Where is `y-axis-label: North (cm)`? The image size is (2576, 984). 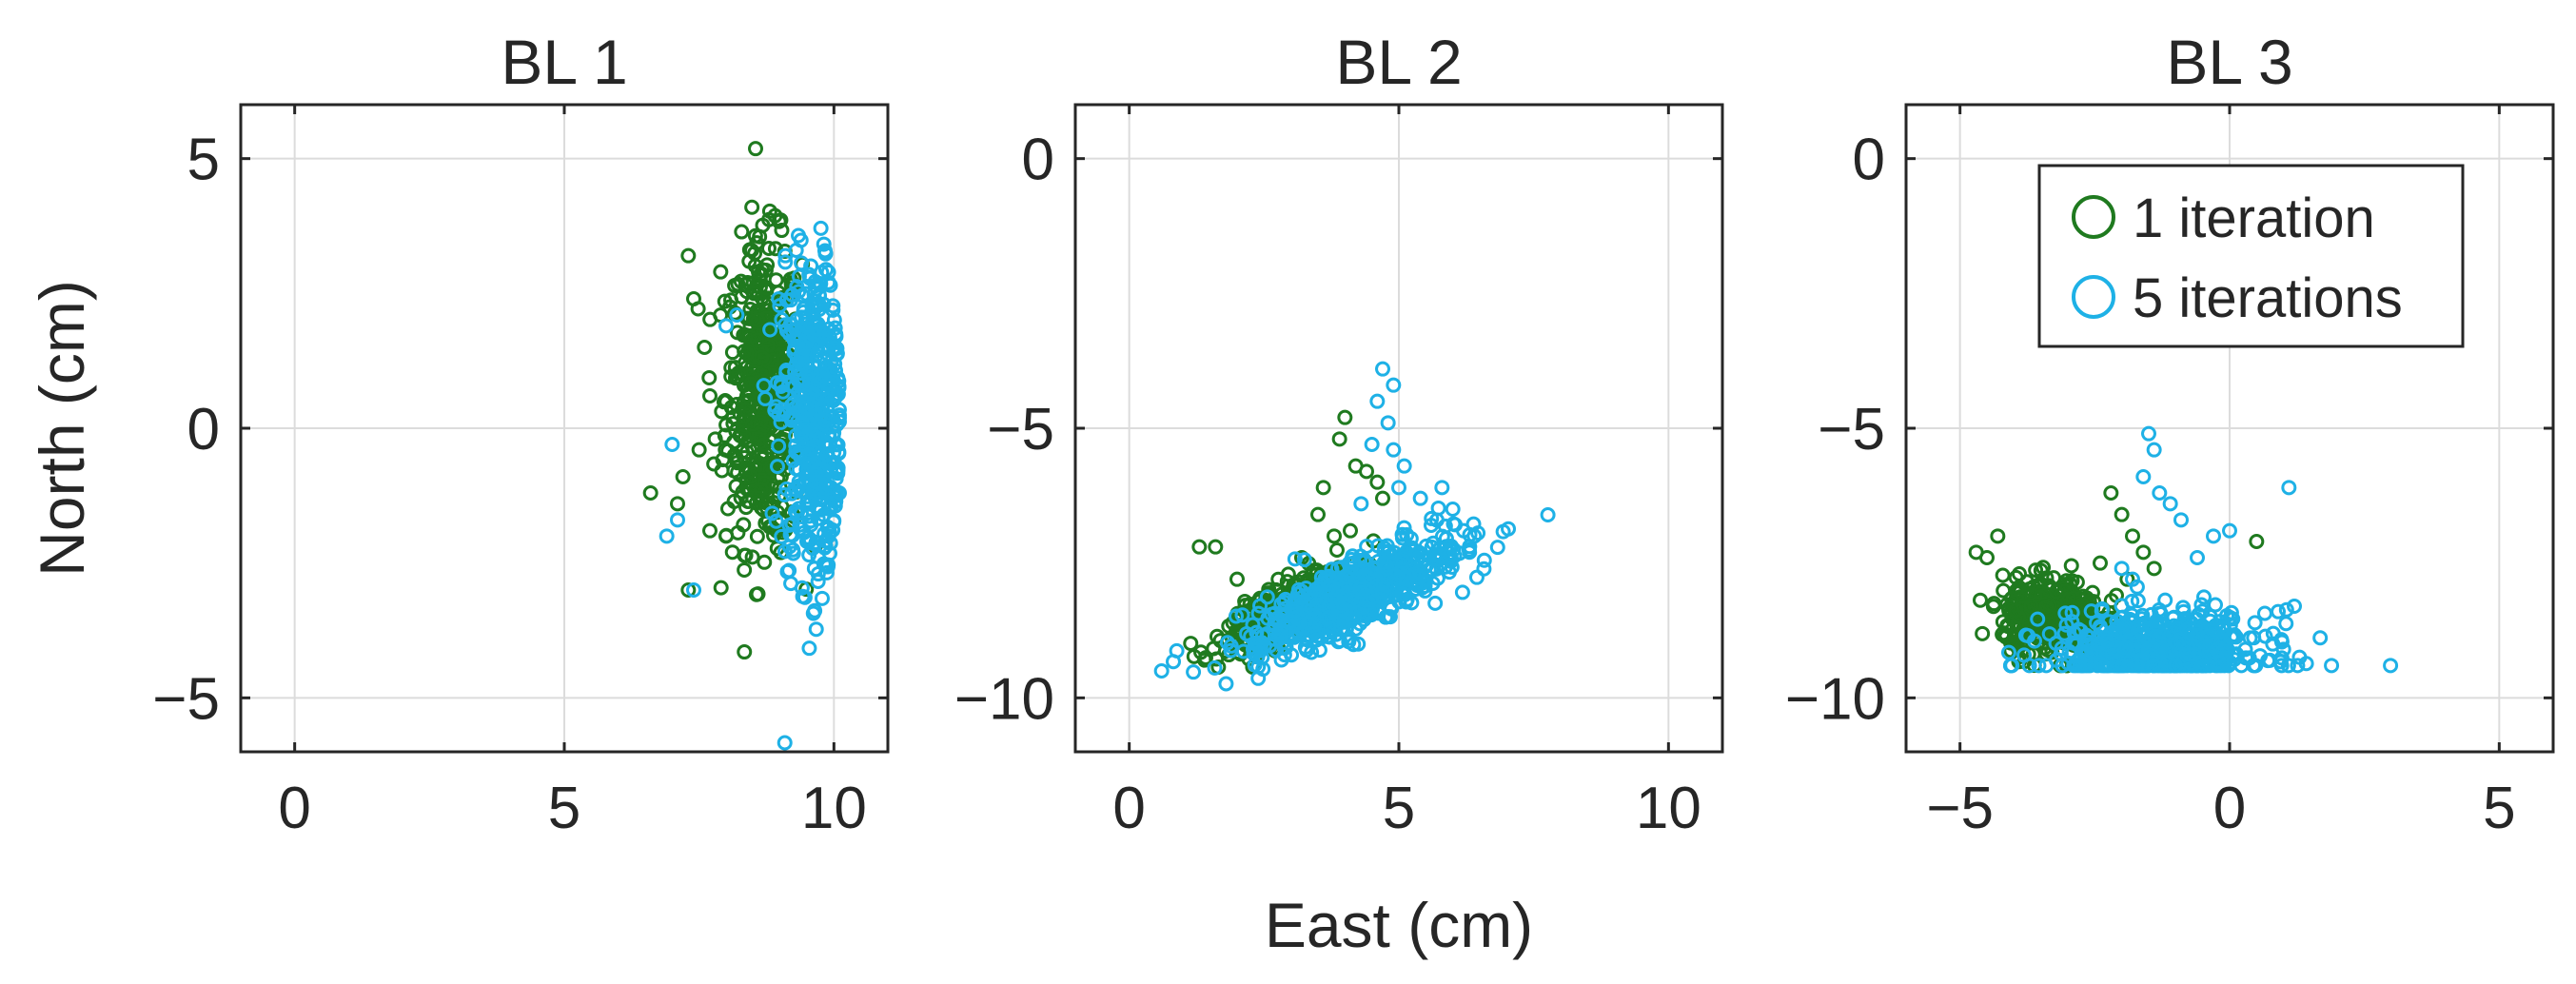
y-axis-label: North (cm) is located at coordinates (62, 428).